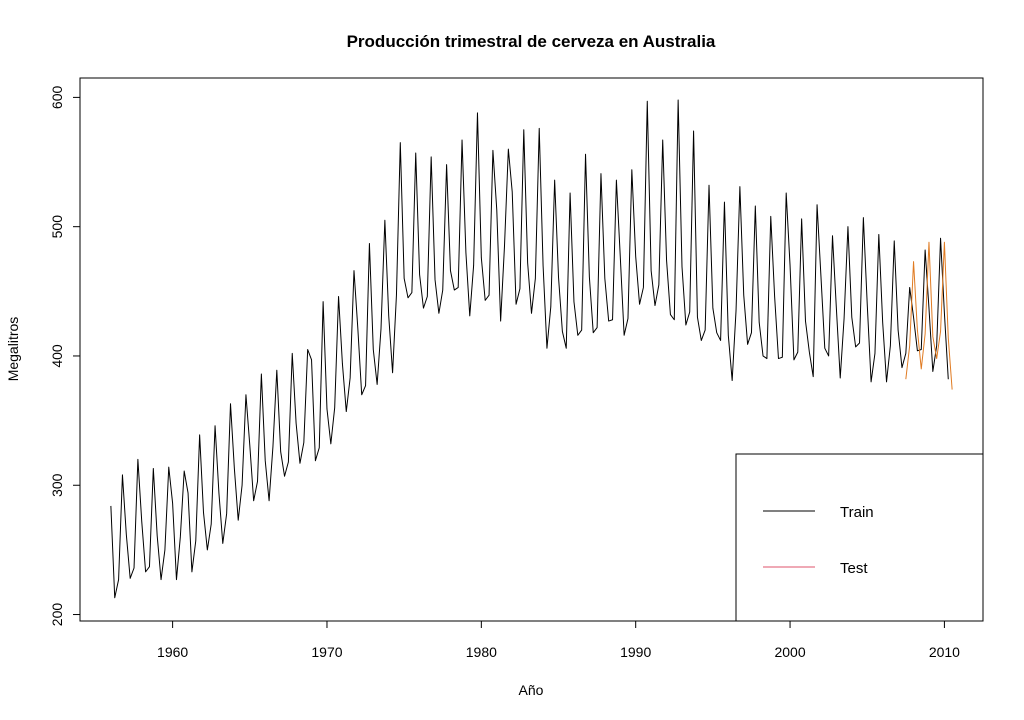 The width and height of the screenshot is (1024, 720). I want to click on legend-label-test: Test, so click(854, 568).